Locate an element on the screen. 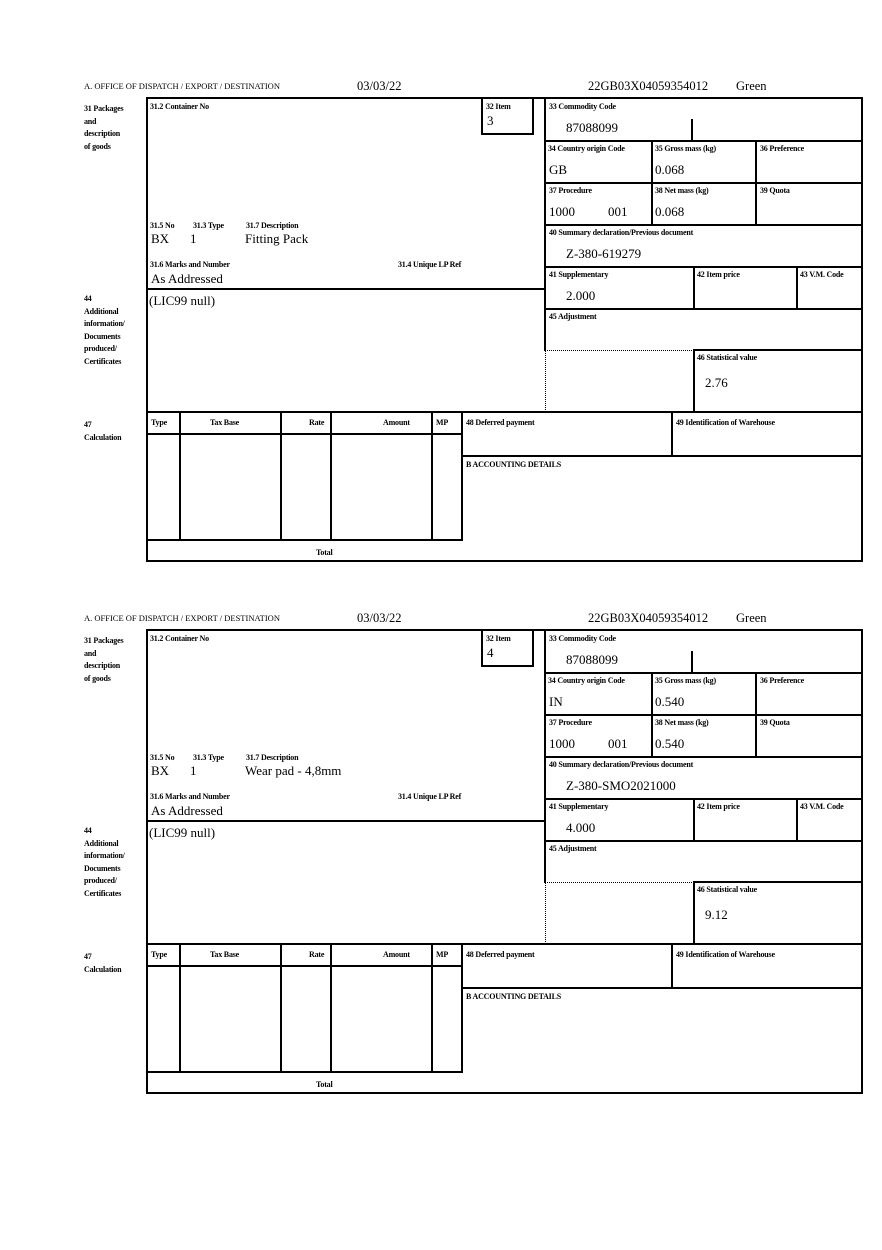 This screenshot has height=1250, width=882. commodity-code-label: 33 Commodity Code is located at coordinates (582, 106).